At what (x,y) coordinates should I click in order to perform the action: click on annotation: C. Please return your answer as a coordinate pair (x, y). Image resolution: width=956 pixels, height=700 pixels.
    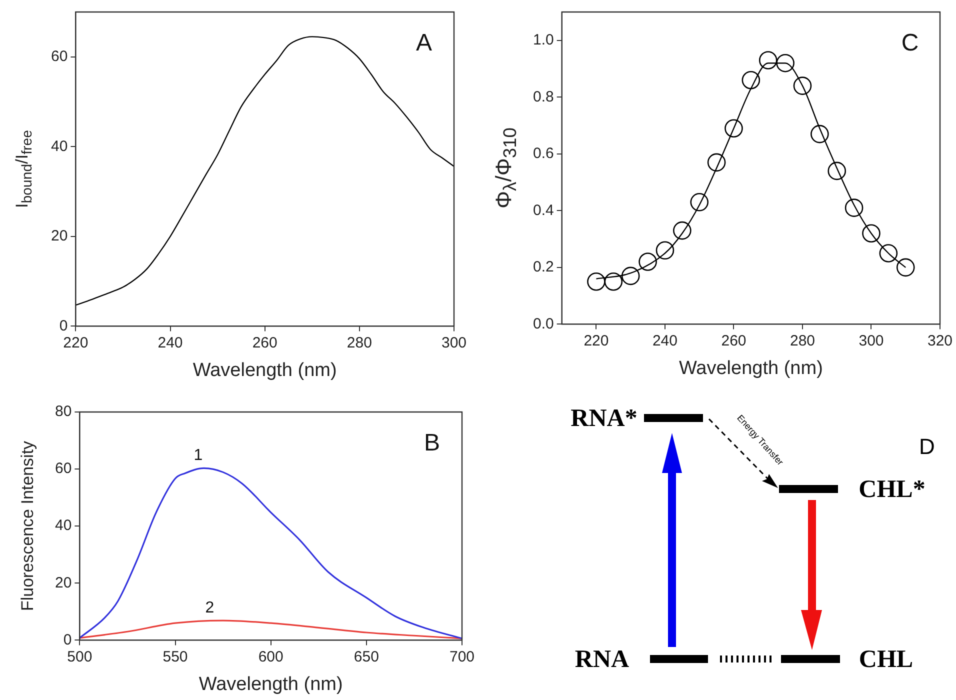
    Looking at the image, I should click on (910, 43).